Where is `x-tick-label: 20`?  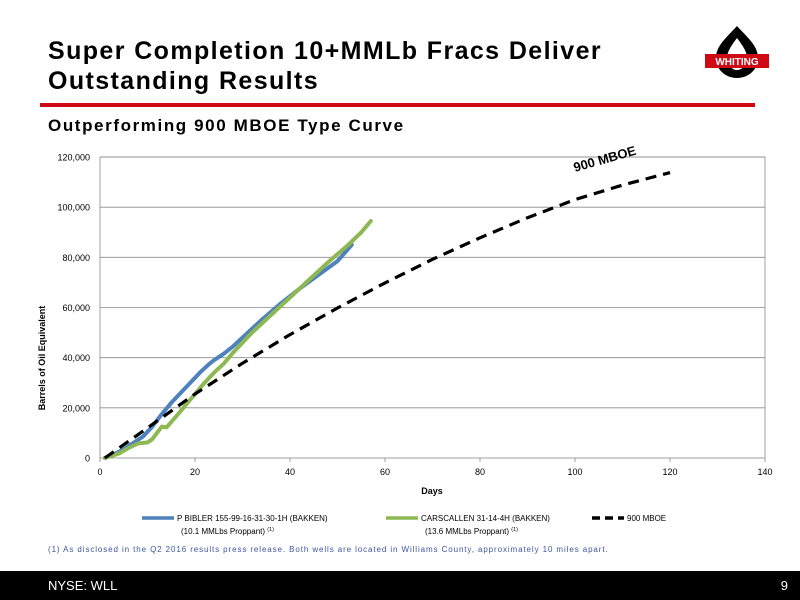 x-tick-label: 20 is located at coordinates (195, 472).